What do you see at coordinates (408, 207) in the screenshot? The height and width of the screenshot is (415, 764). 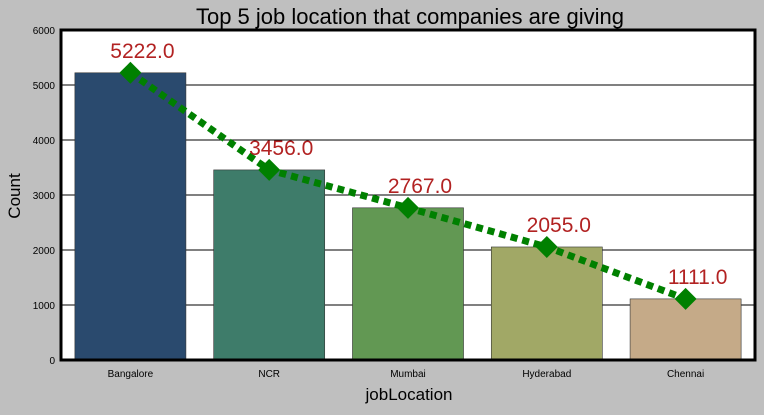 I see `line-marker-mumbai` at bounding box center [408, 207].